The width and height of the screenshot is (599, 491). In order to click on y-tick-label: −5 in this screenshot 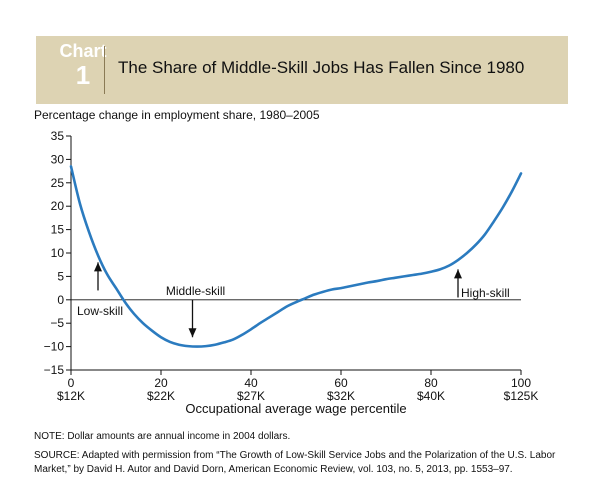, I will do `click(57, 323)`.